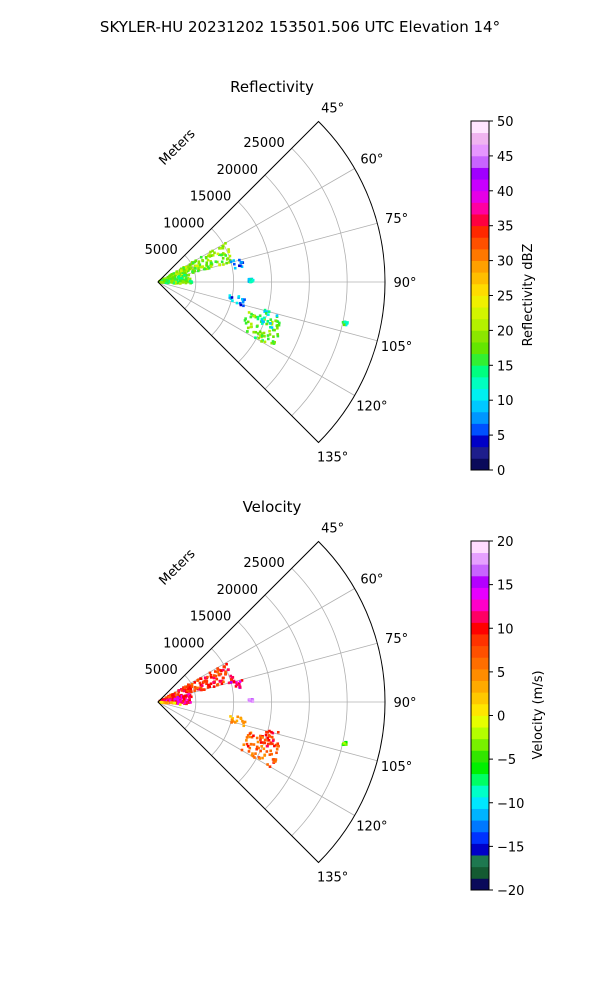  Describe the element at coordinates (505, 157) in the screenshot. I see `colorbar-tick-label: 45` at that location.